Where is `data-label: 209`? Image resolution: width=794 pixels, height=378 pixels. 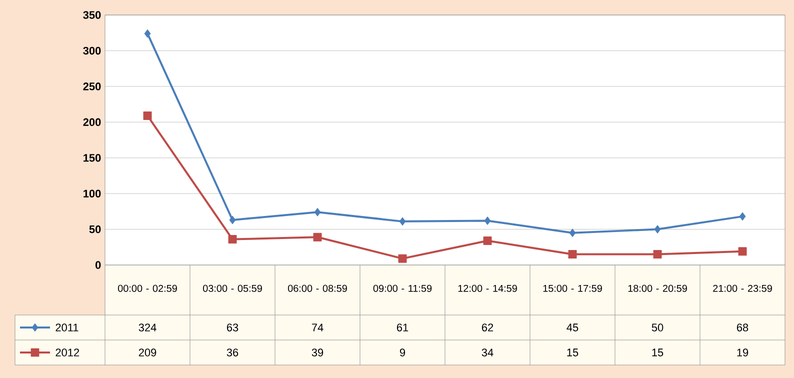 data-label: 209 is located at coordinates (147, 352).